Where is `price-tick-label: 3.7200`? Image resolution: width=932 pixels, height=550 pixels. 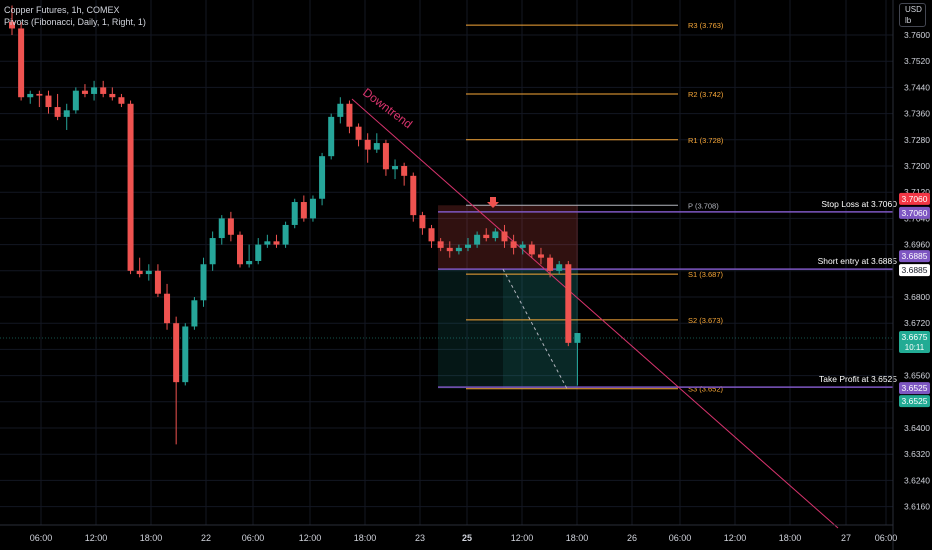
price-tick-label: 3.7200 is located at coordinates (917, 166).